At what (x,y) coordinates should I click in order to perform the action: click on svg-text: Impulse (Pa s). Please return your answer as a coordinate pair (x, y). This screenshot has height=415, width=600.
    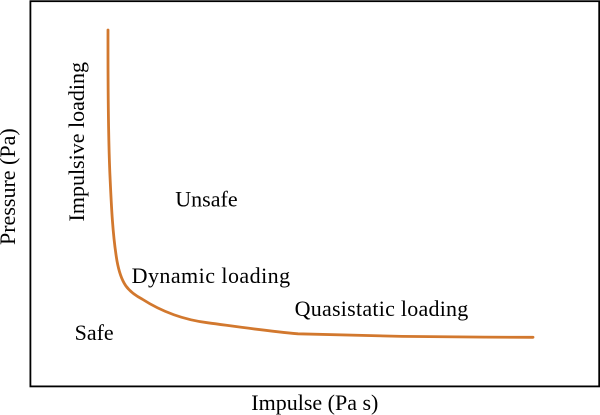
    Looking at the image, I should click on (314, 402).